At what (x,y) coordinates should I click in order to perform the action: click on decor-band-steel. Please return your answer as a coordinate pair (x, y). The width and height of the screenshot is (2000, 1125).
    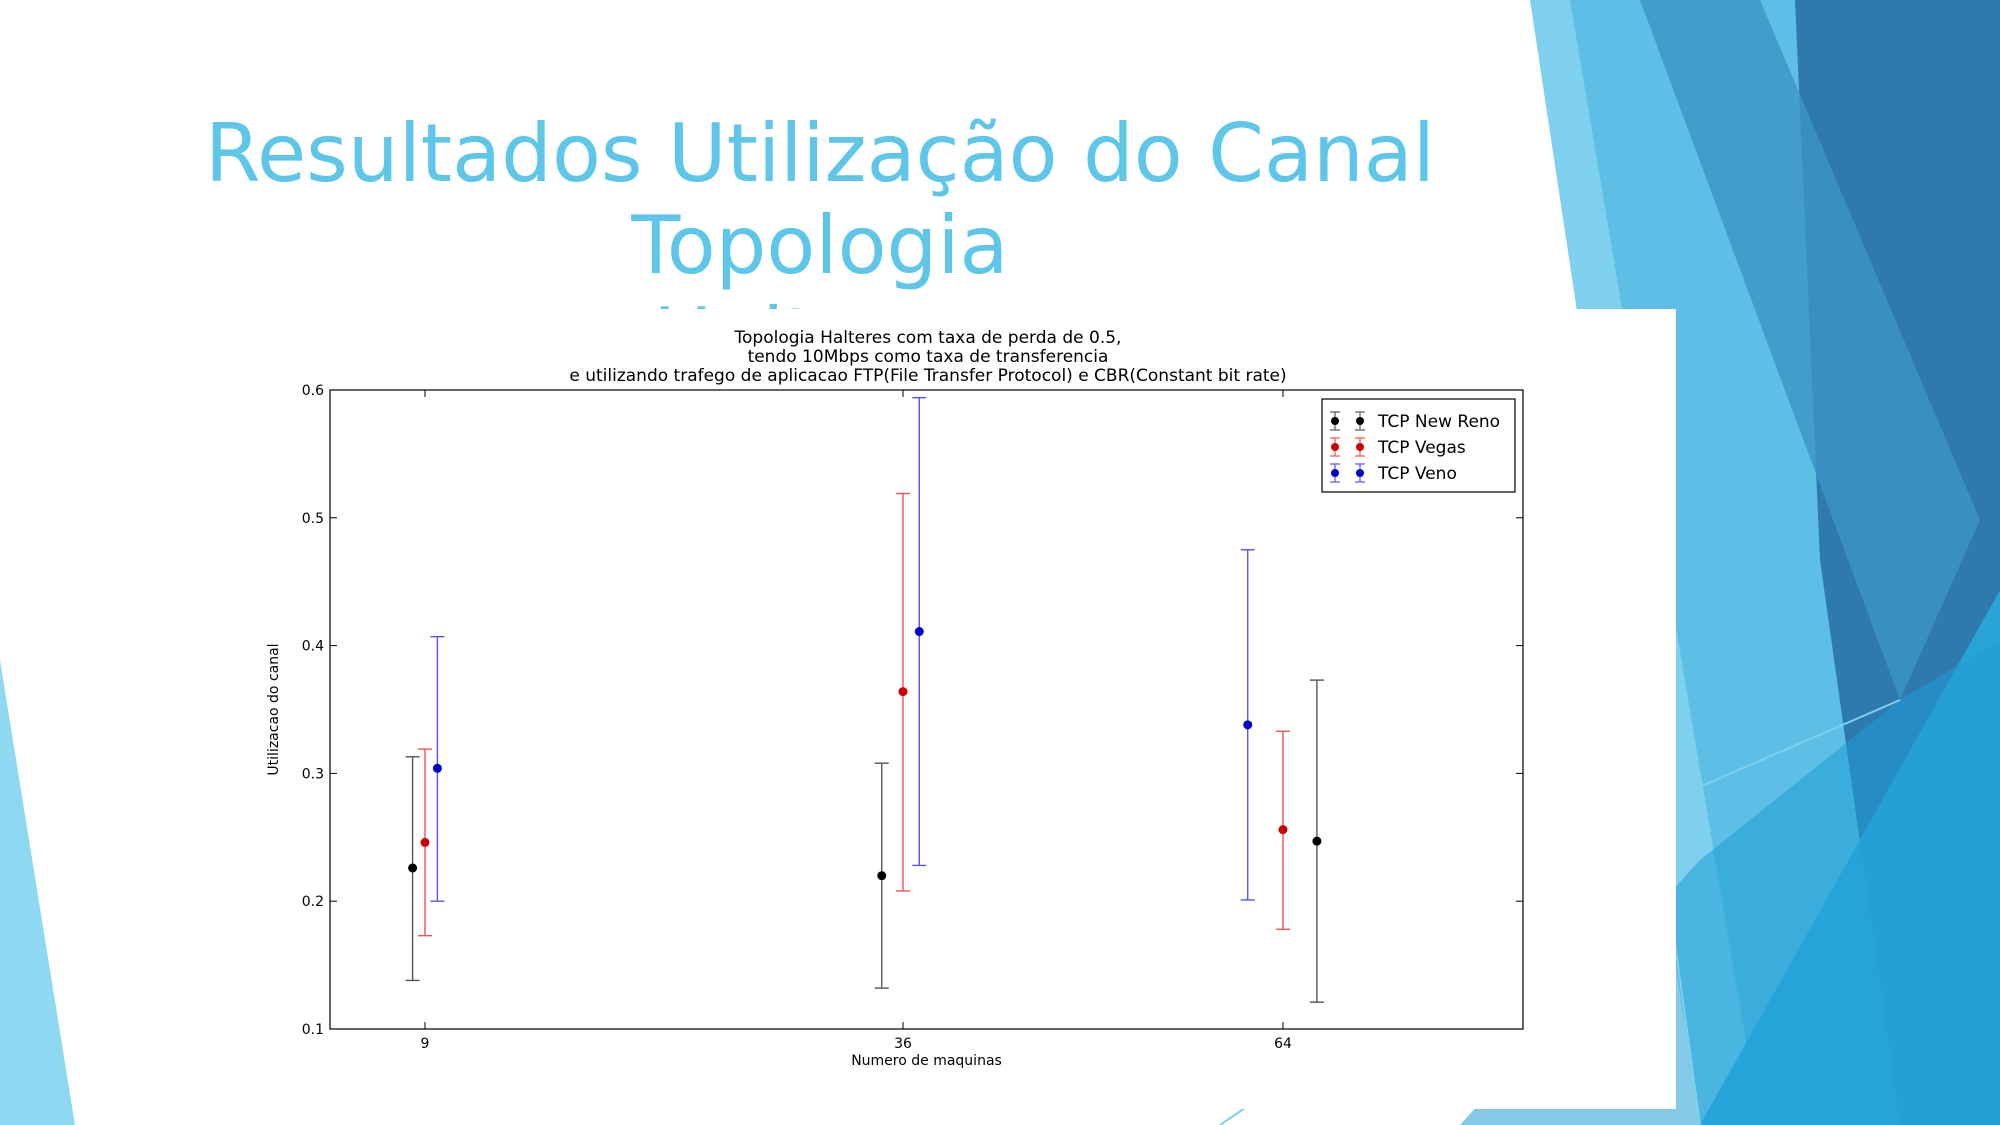
    Looking at the image, I should click on (1810, 350).